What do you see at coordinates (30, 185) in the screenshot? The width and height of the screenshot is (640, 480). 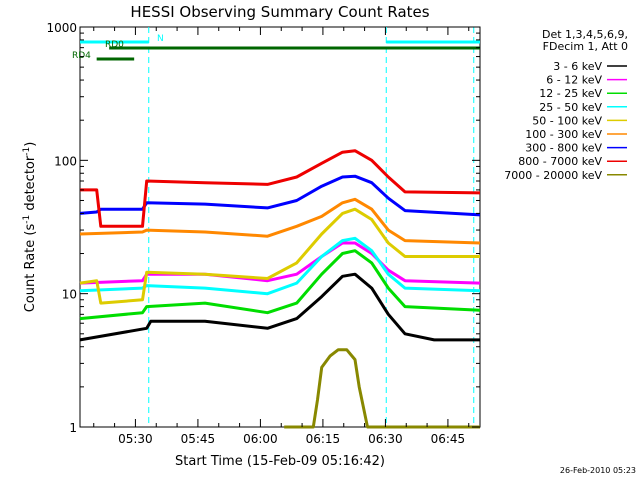 I see `y-axis-label-mid: detector` at bounding box center [30, 185].